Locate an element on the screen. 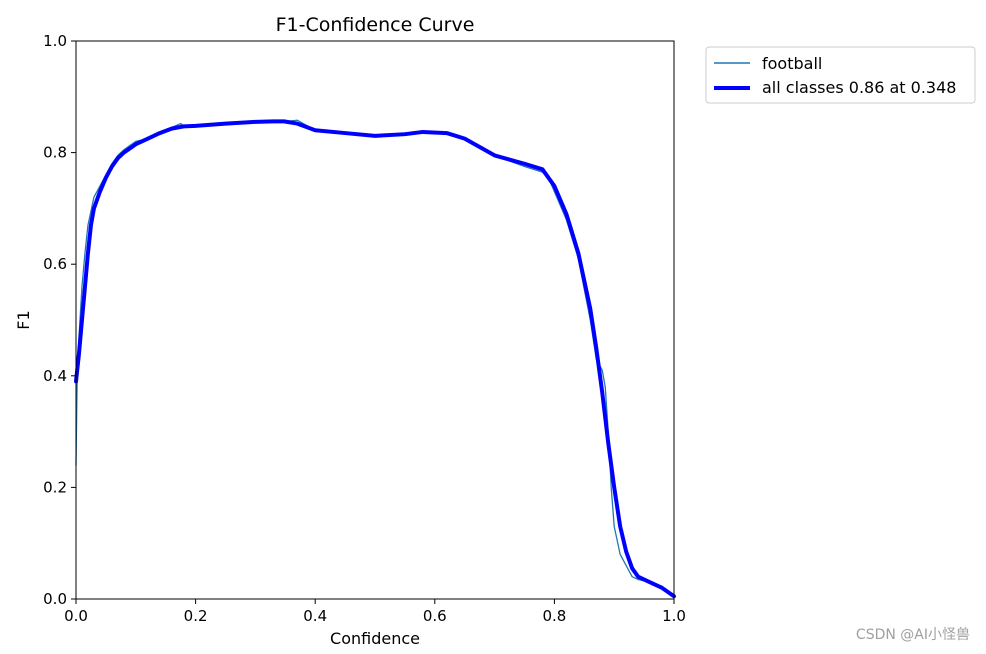 The image size is (986, 654). y-tick-label: 0.4 is located at coordinates (55, 376).